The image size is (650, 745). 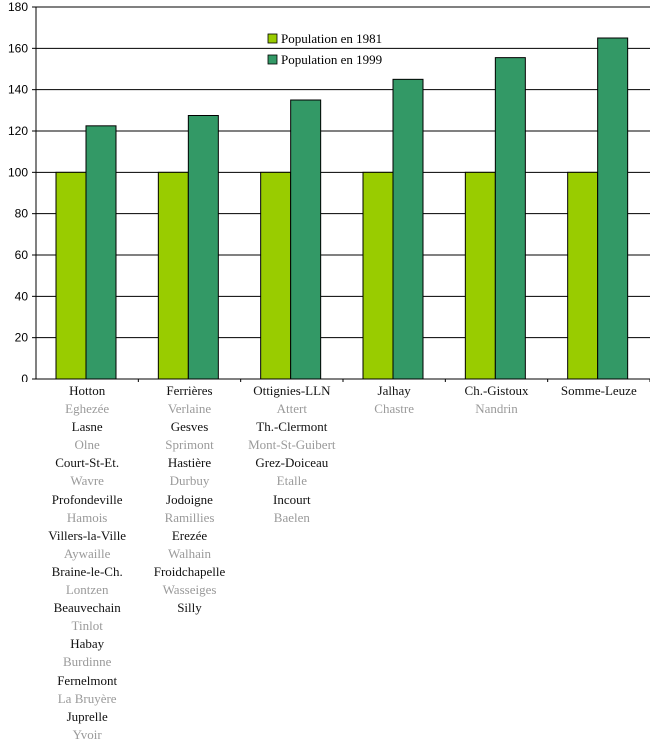 I want to click on y-tick-label: 0, so click(x=24, y=377).